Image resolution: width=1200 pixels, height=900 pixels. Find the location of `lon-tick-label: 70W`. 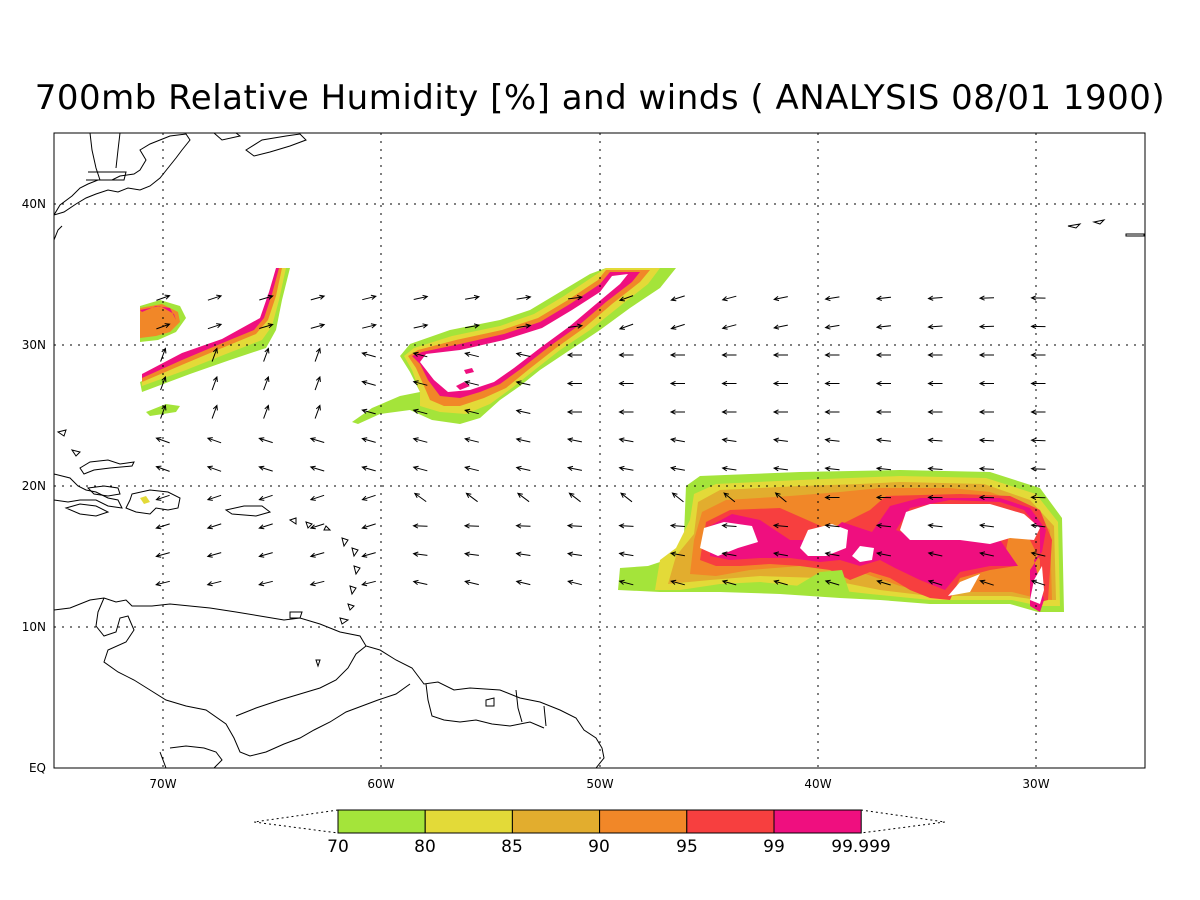

lon-tick-label: 70W is located at coordinates (162, 784).